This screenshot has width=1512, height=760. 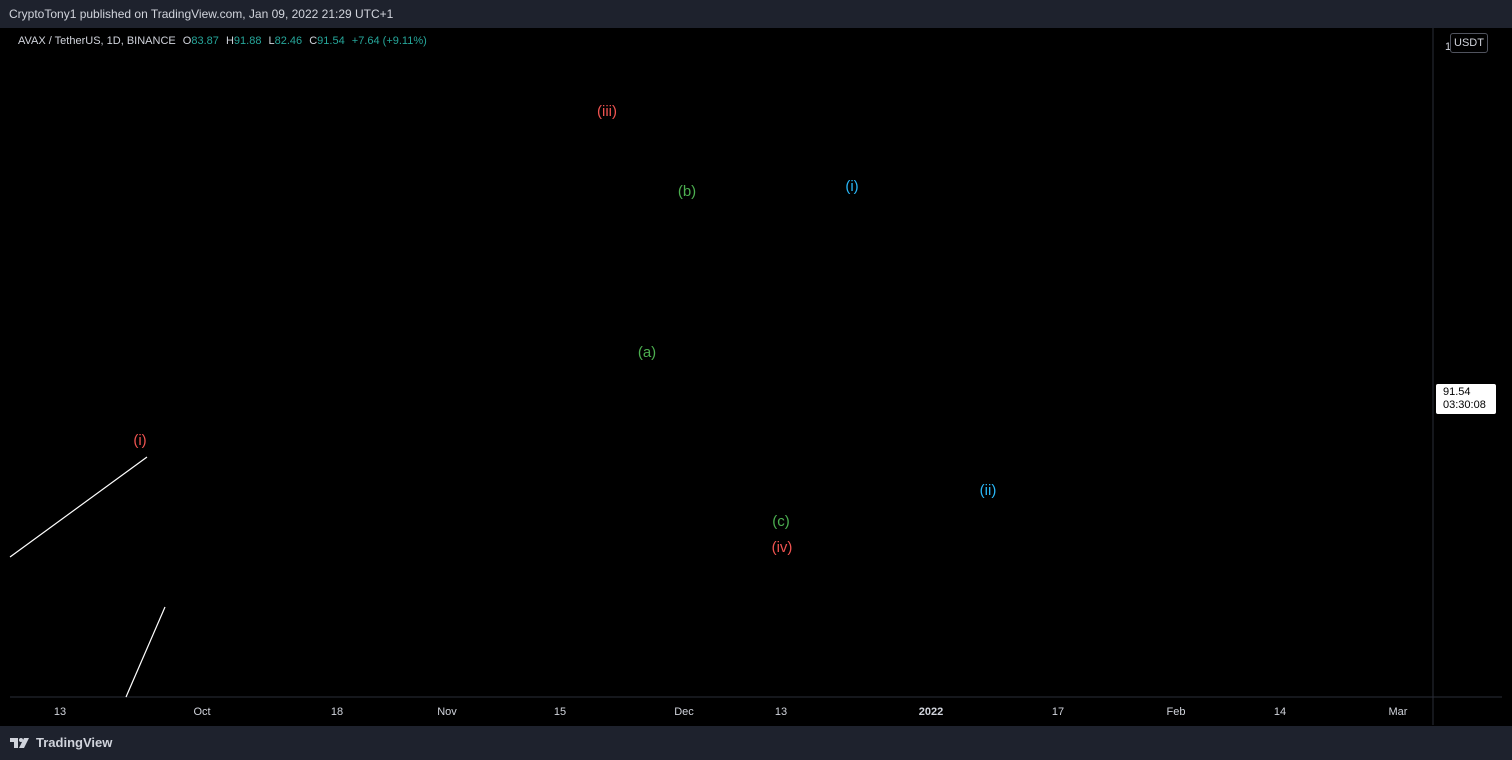 What do you see at coordinates (331, 41) in the screenshot?
I see `close-value: 91.54` at bounding box center [331, 41].